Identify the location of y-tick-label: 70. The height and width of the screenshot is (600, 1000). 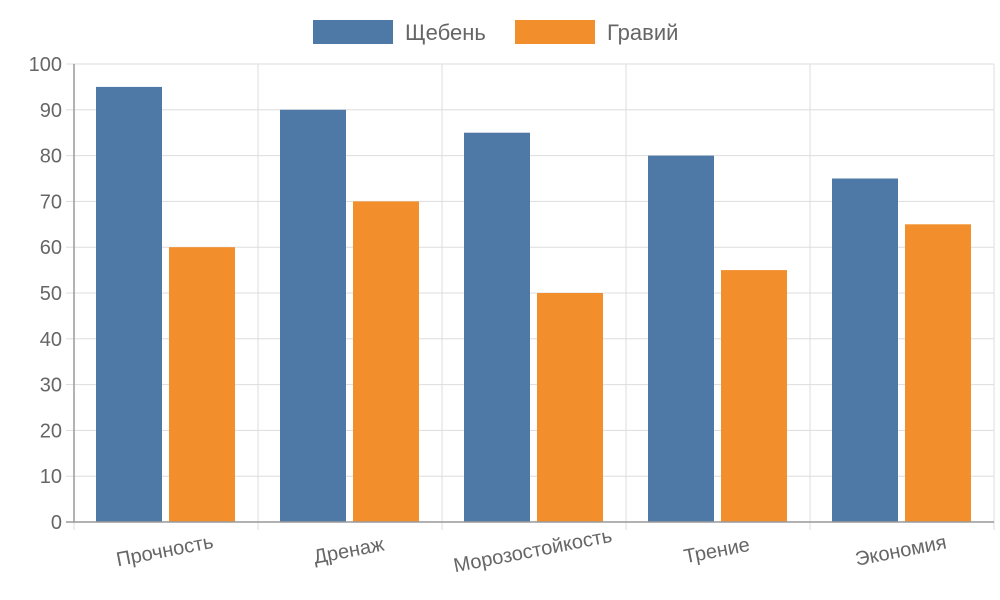
(51, 202).